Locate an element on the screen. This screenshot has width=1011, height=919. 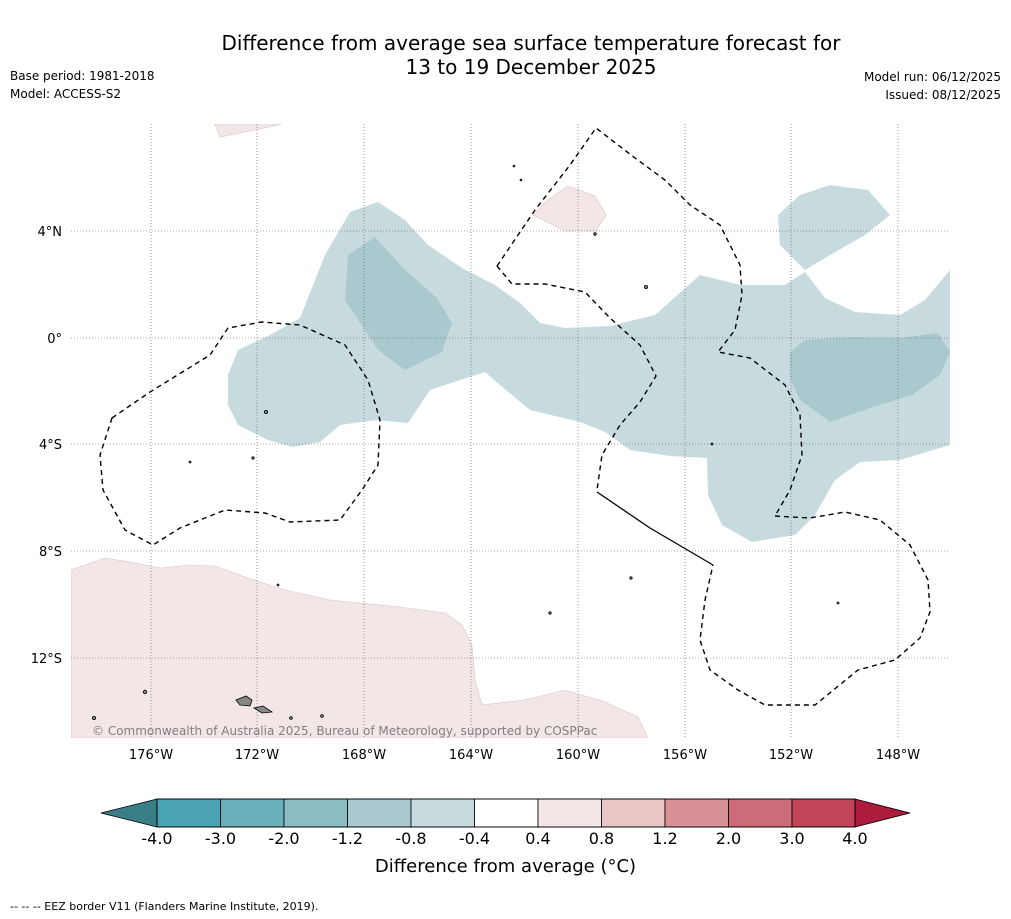
lon-label-168w: 168°W is located at coordinates (364, 755).